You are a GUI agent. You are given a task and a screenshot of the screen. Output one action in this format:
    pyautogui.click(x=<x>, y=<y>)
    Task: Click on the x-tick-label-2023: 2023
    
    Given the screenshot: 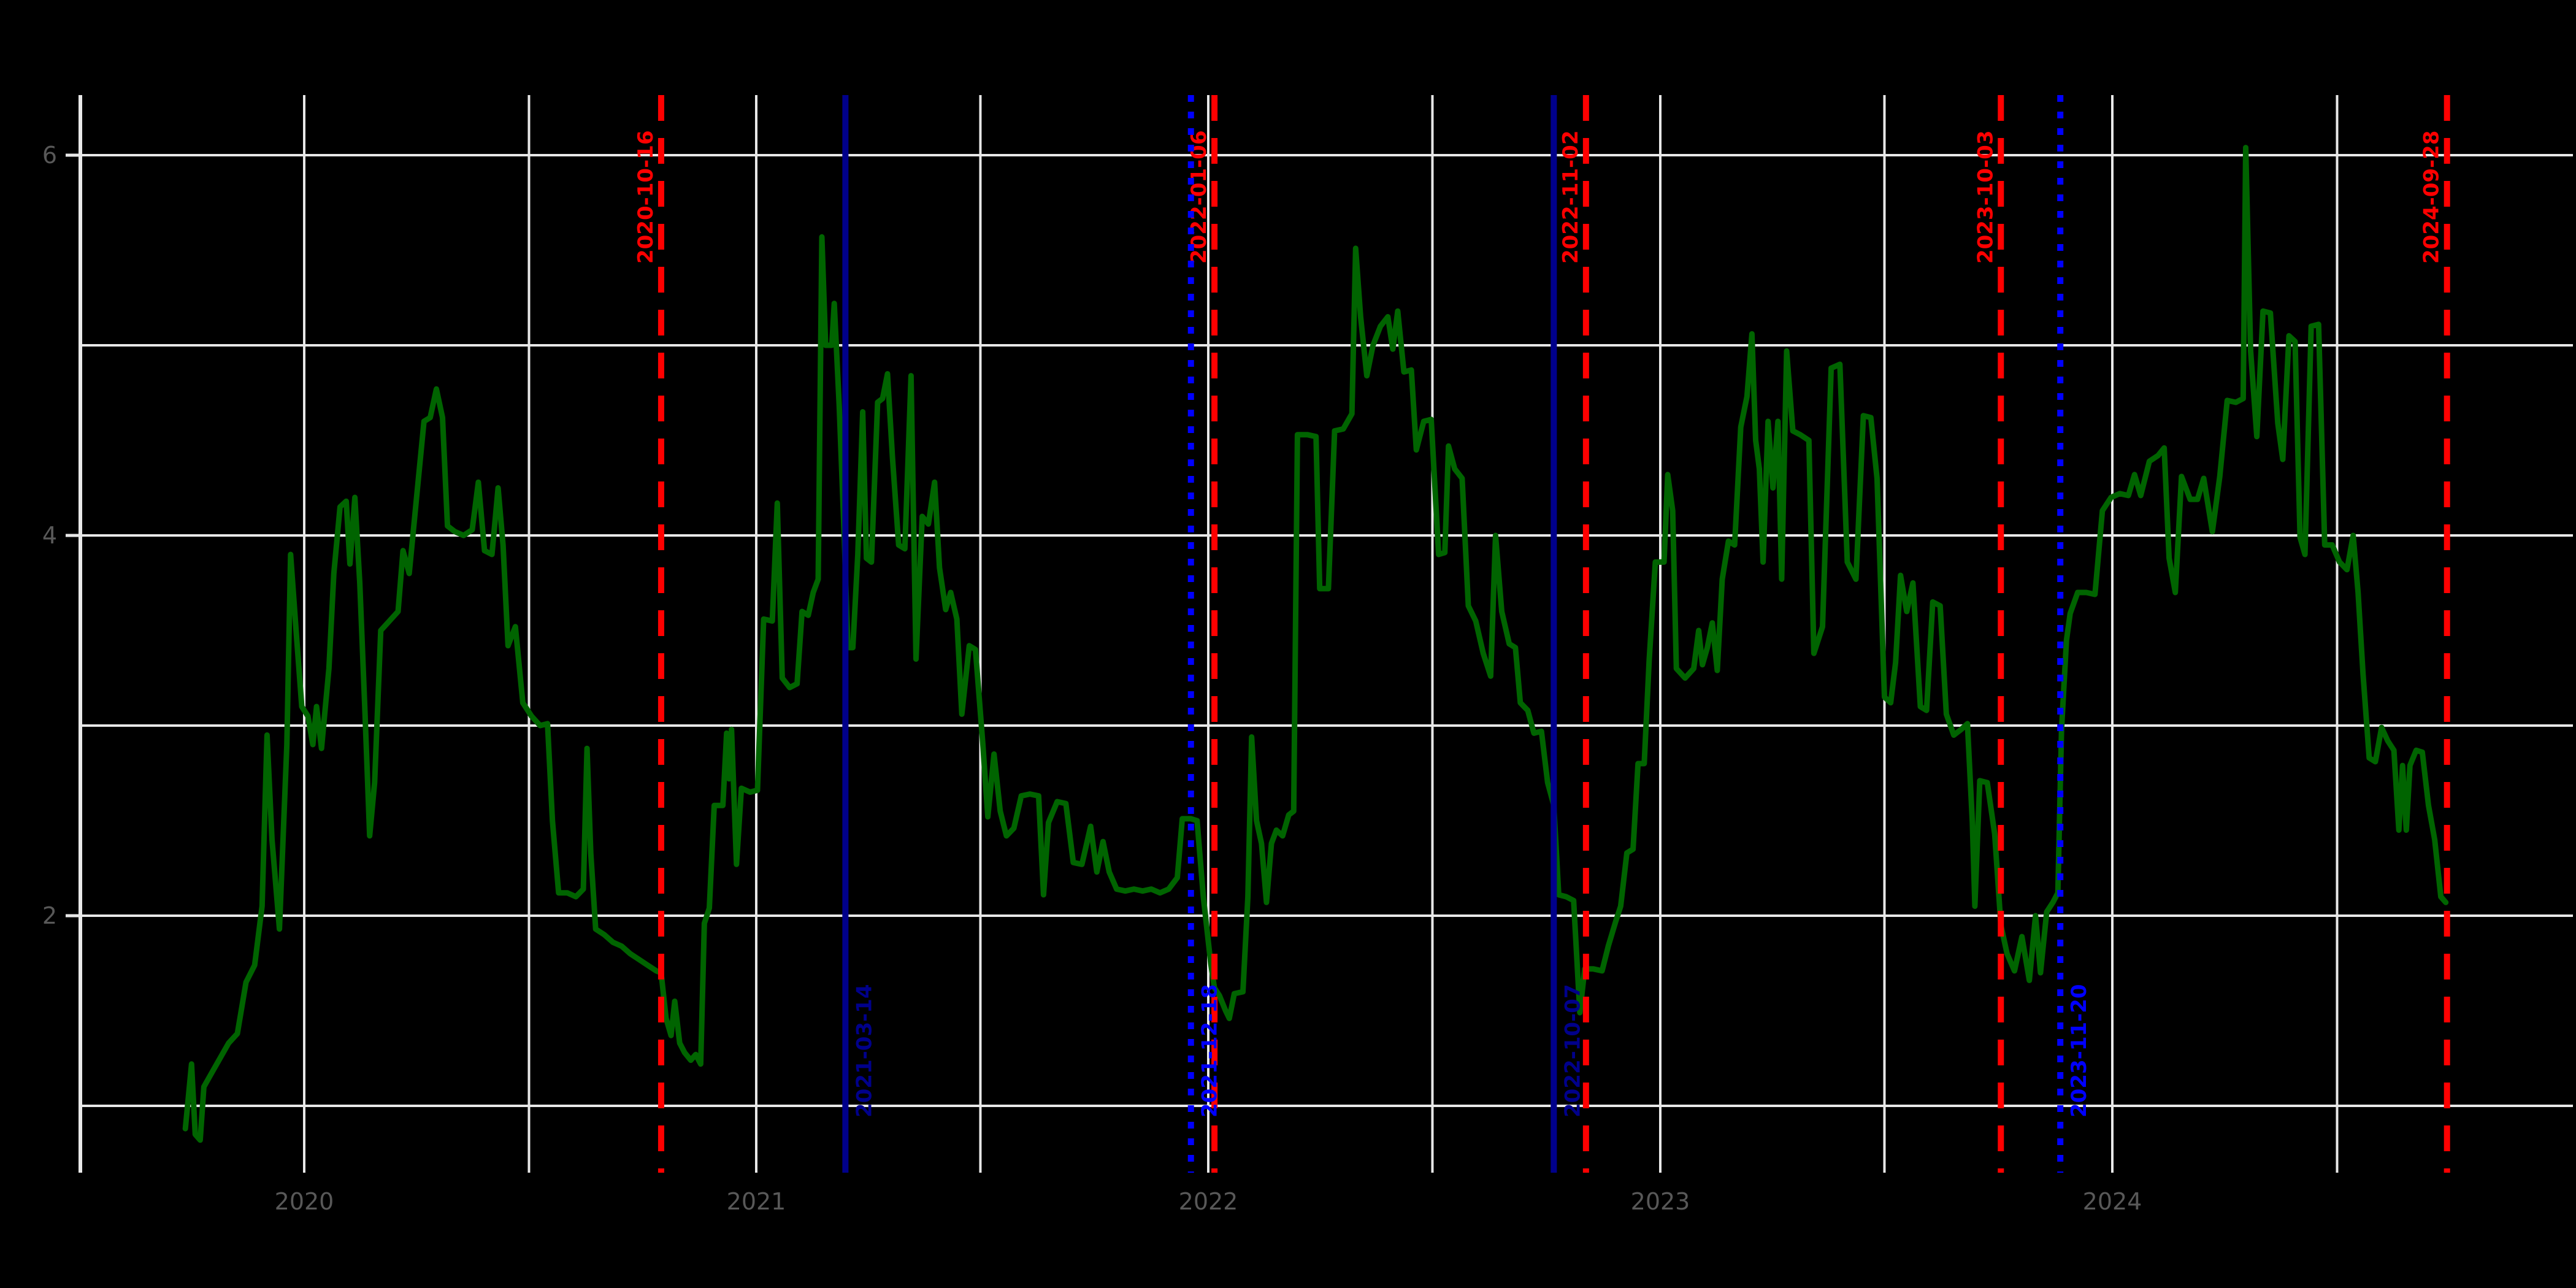 What is the action you would take?
    pyautogui.click(x=1660, y=1201)
    